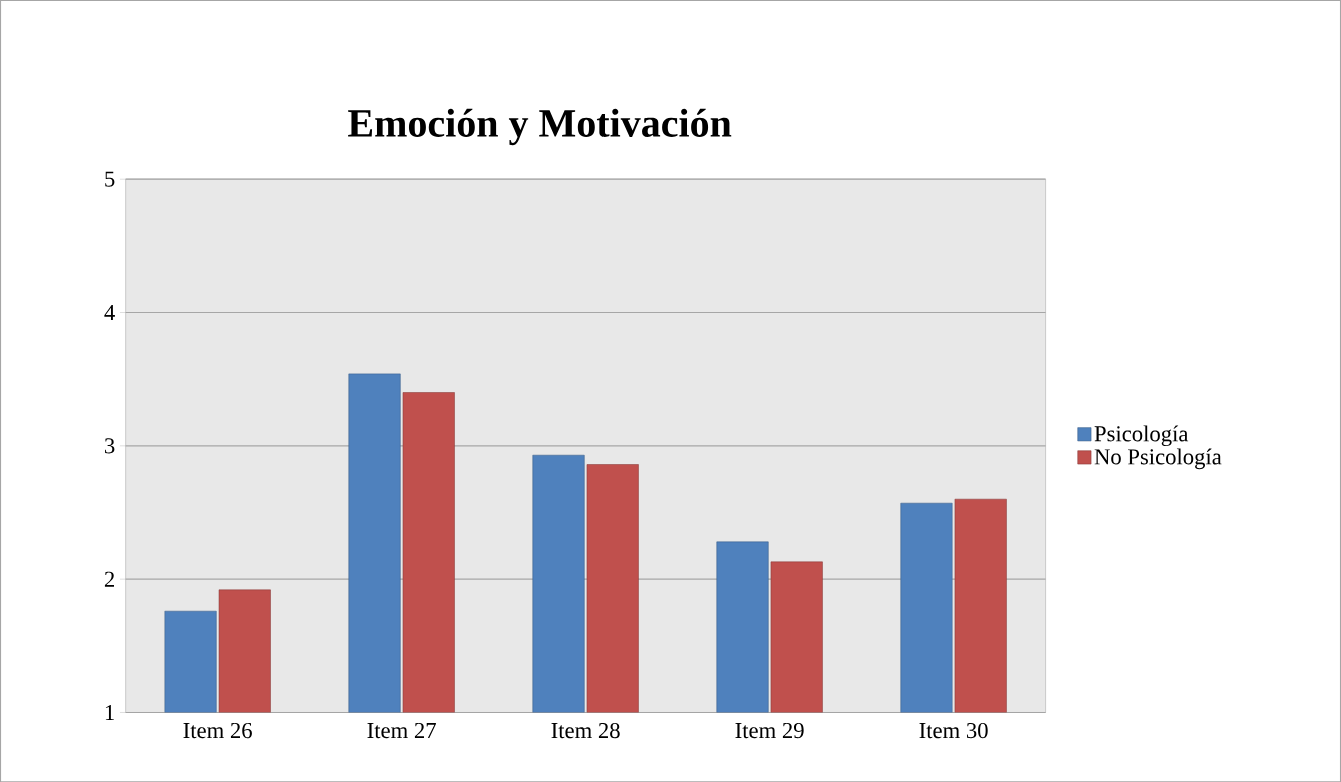 This screenshot has width=1341, height=782. Describe the element at coordinates (110, 446) in the screenshot. I see `y-tick-label: 3` at that location.